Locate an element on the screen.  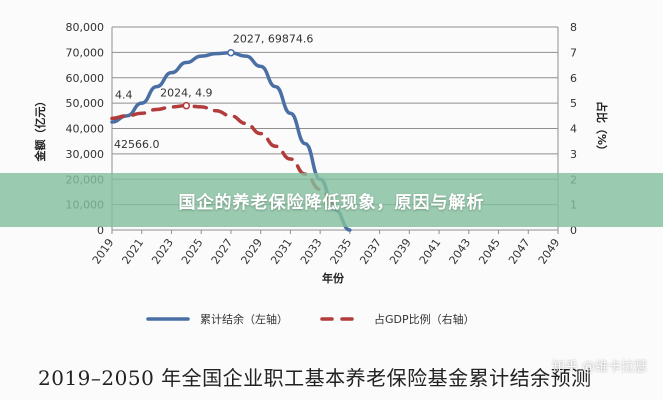
x-tick-label: 2021 is located at coordinates (132, 251).